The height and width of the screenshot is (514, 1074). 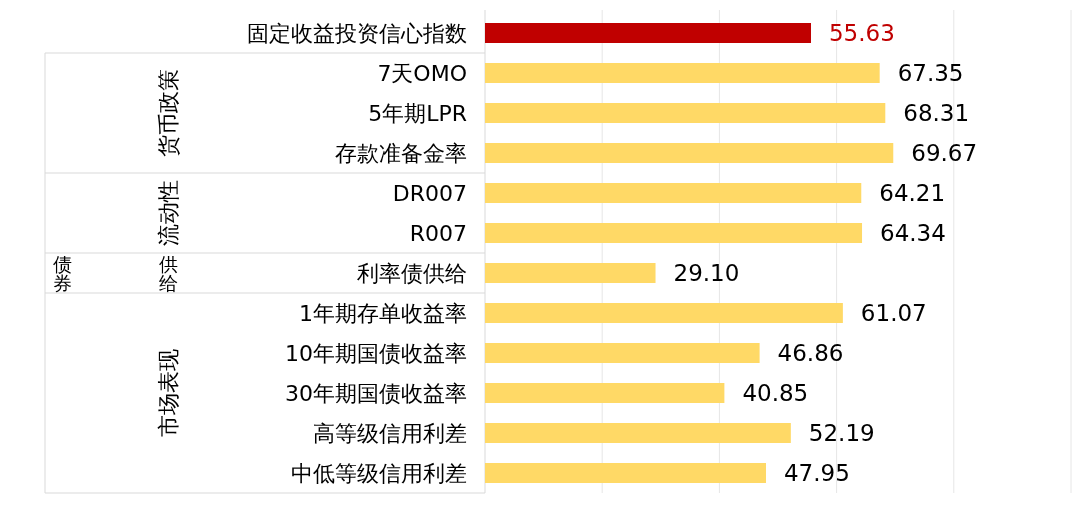 What do you see at coordinates (429, 193) in the screenshot?
I see `y-tick-label: DR007` at bounding box center [429, 193].